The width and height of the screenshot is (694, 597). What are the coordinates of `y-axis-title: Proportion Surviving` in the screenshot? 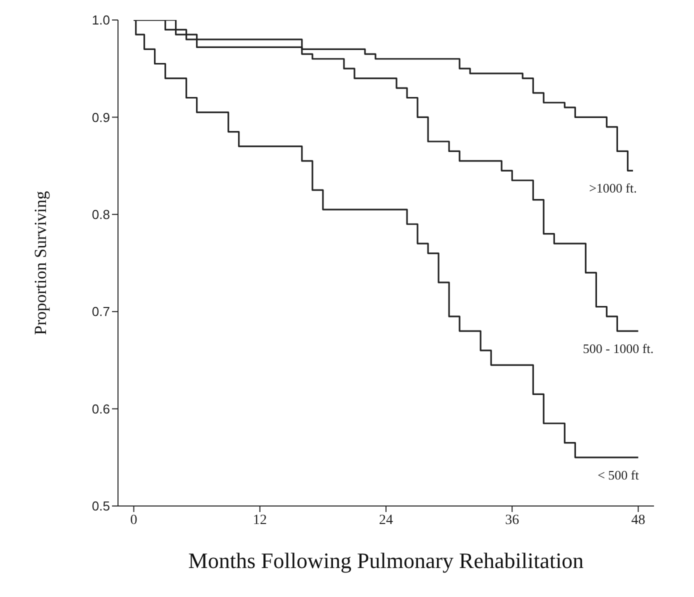 It's located at (40, 263).